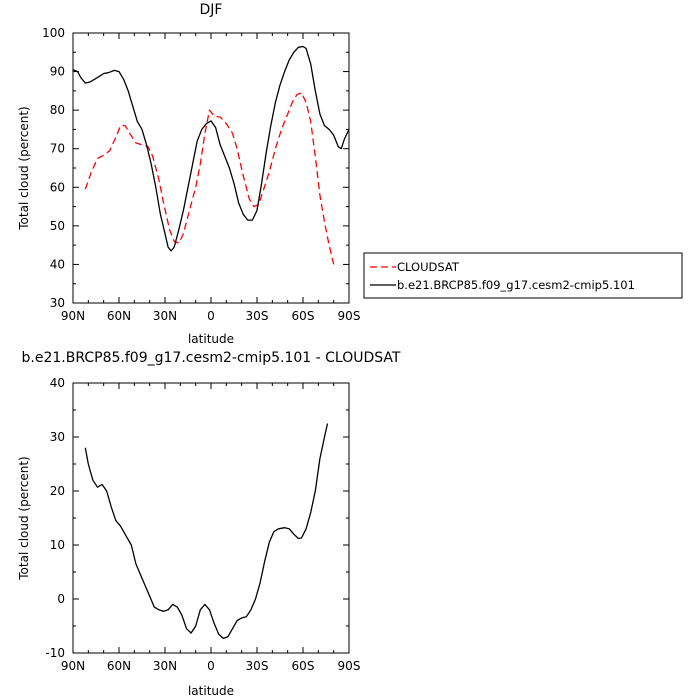 This screenshot has height=700, width=700. What do you see at coordinates (211, 10) in the screenshot?
I see `top-title: DJF` at bounding box center [211, 10].